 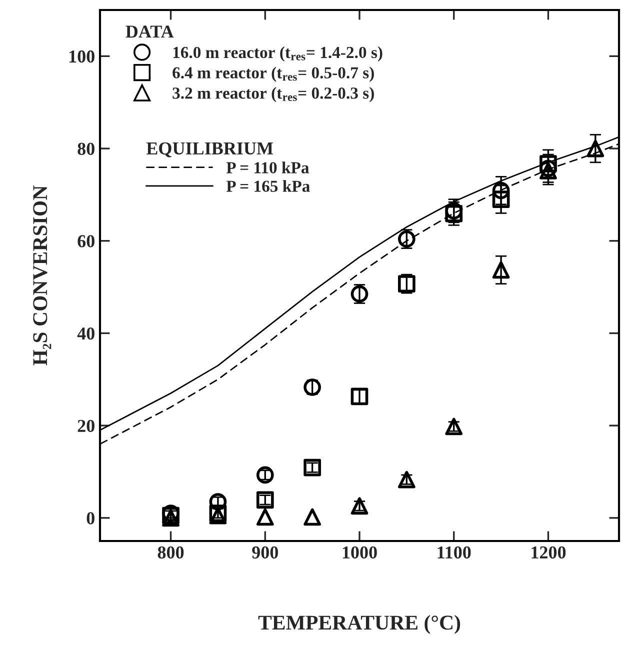 What do you see at coordinates (359, 624) in the screenshot?
I see `x-axis-title: TEMPERATURE (°C)` at bounding box center [359, 624].